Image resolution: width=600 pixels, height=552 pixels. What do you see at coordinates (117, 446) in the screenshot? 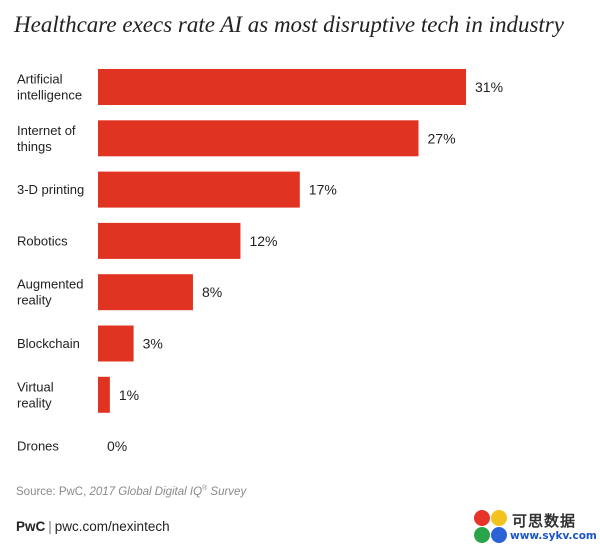
I see `value-label: 0%` at bounding box center [117, 446].